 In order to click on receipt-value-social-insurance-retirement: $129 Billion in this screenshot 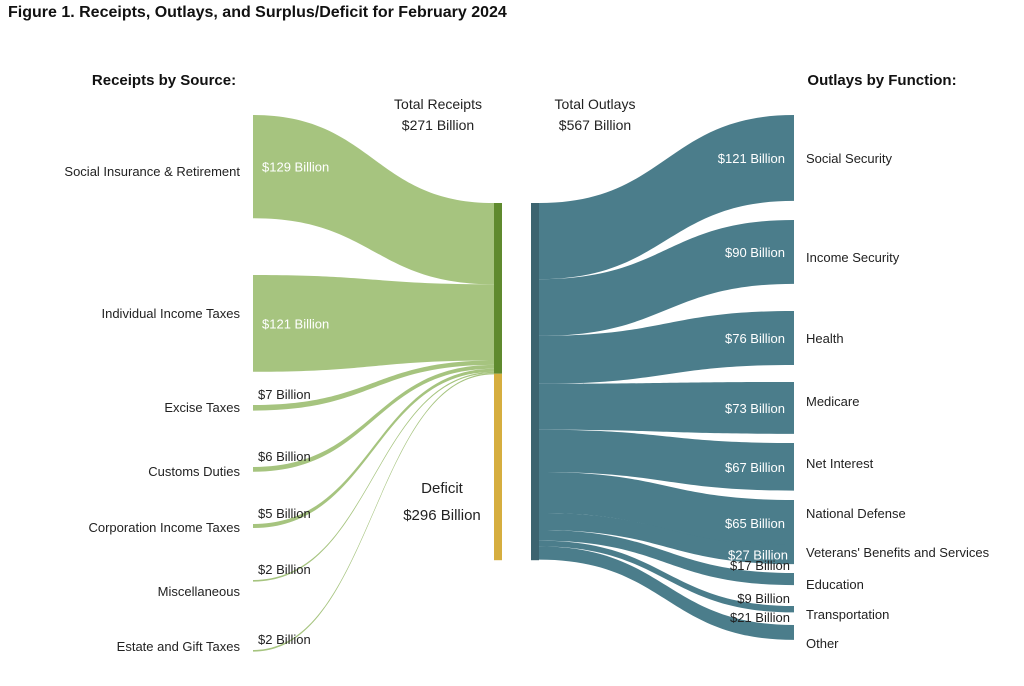, I will do `click(295, 167)`.